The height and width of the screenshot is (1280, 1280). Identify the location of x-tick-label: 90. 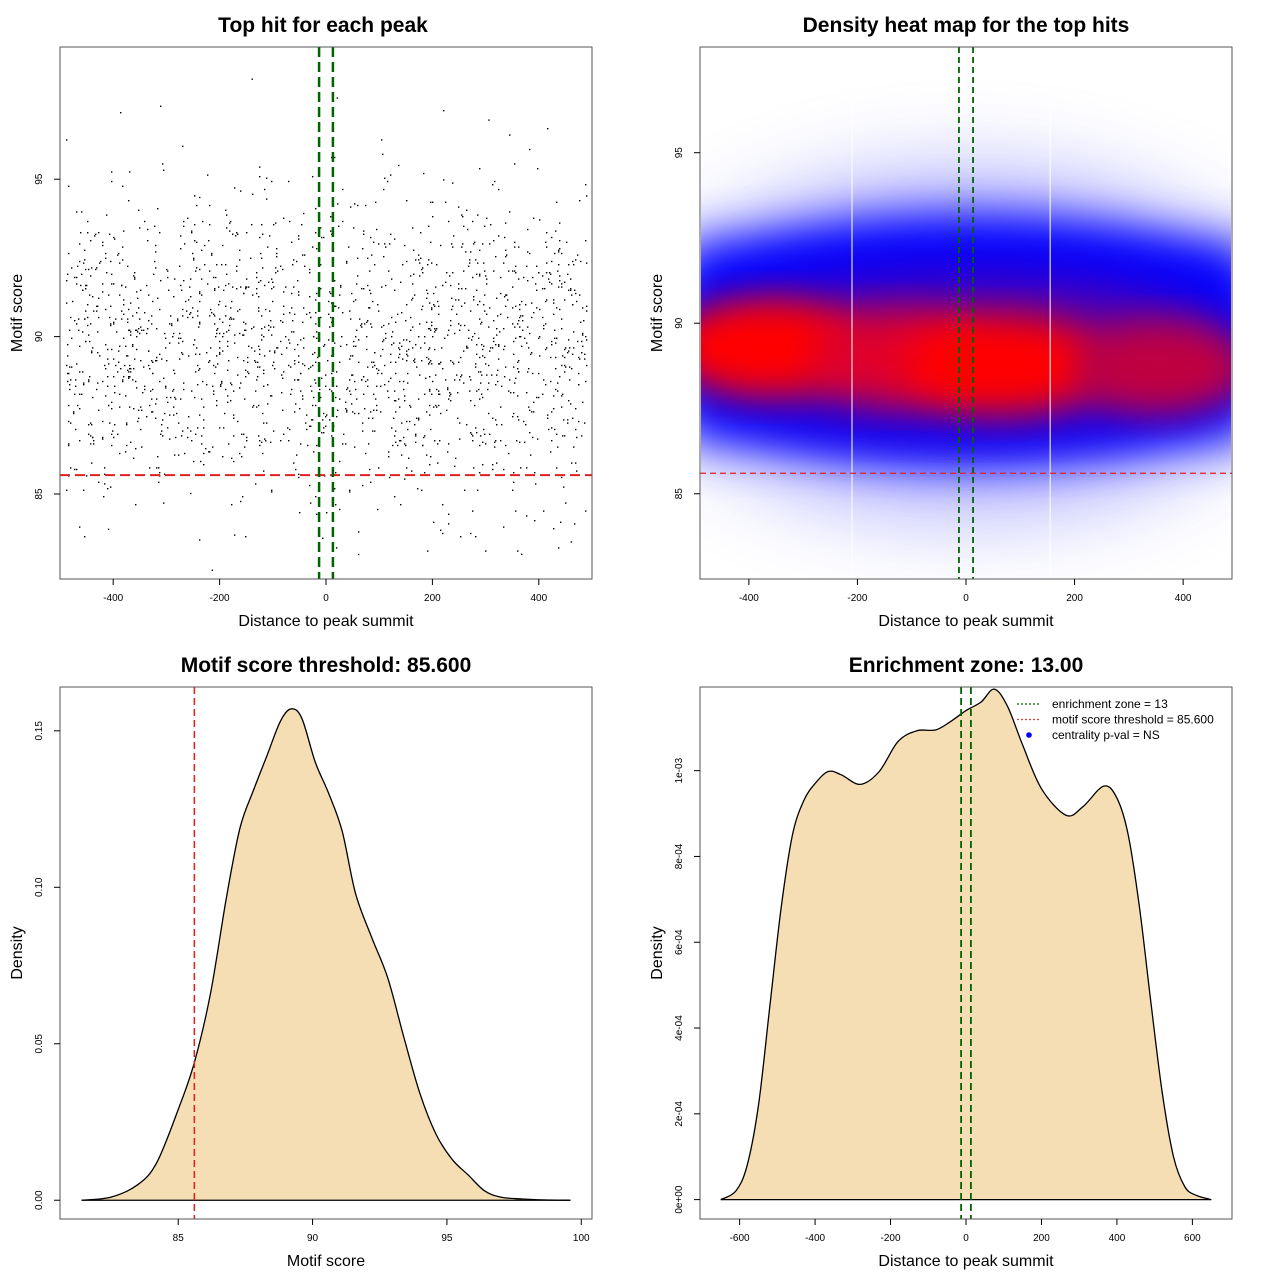
(313, 1238).